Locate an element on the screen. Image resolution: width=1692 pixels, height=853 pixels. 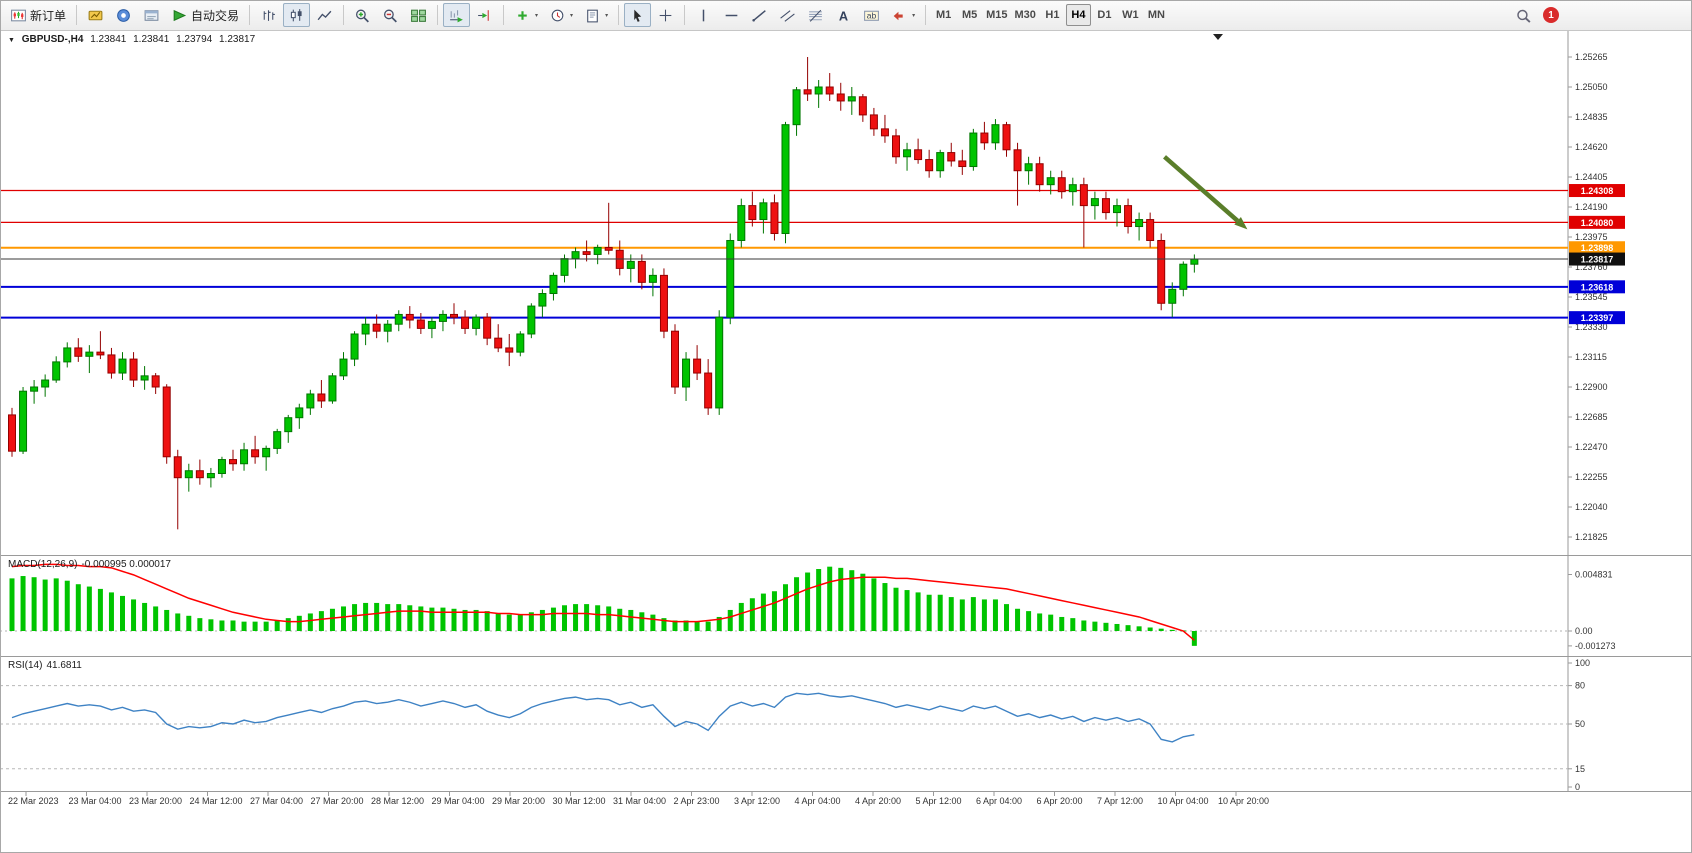
templates-icon is located at coordinates (592, 15).